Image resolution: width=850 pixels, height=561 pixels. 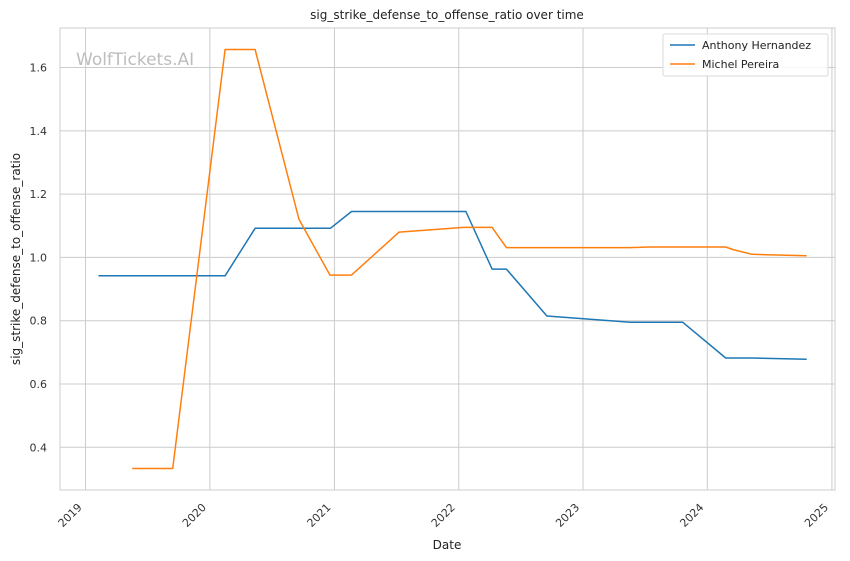 What do you see at coordinates (39, 68) in the screenshot?
I see `y-tick-label: 1.6` at bounding box center [39, 68].